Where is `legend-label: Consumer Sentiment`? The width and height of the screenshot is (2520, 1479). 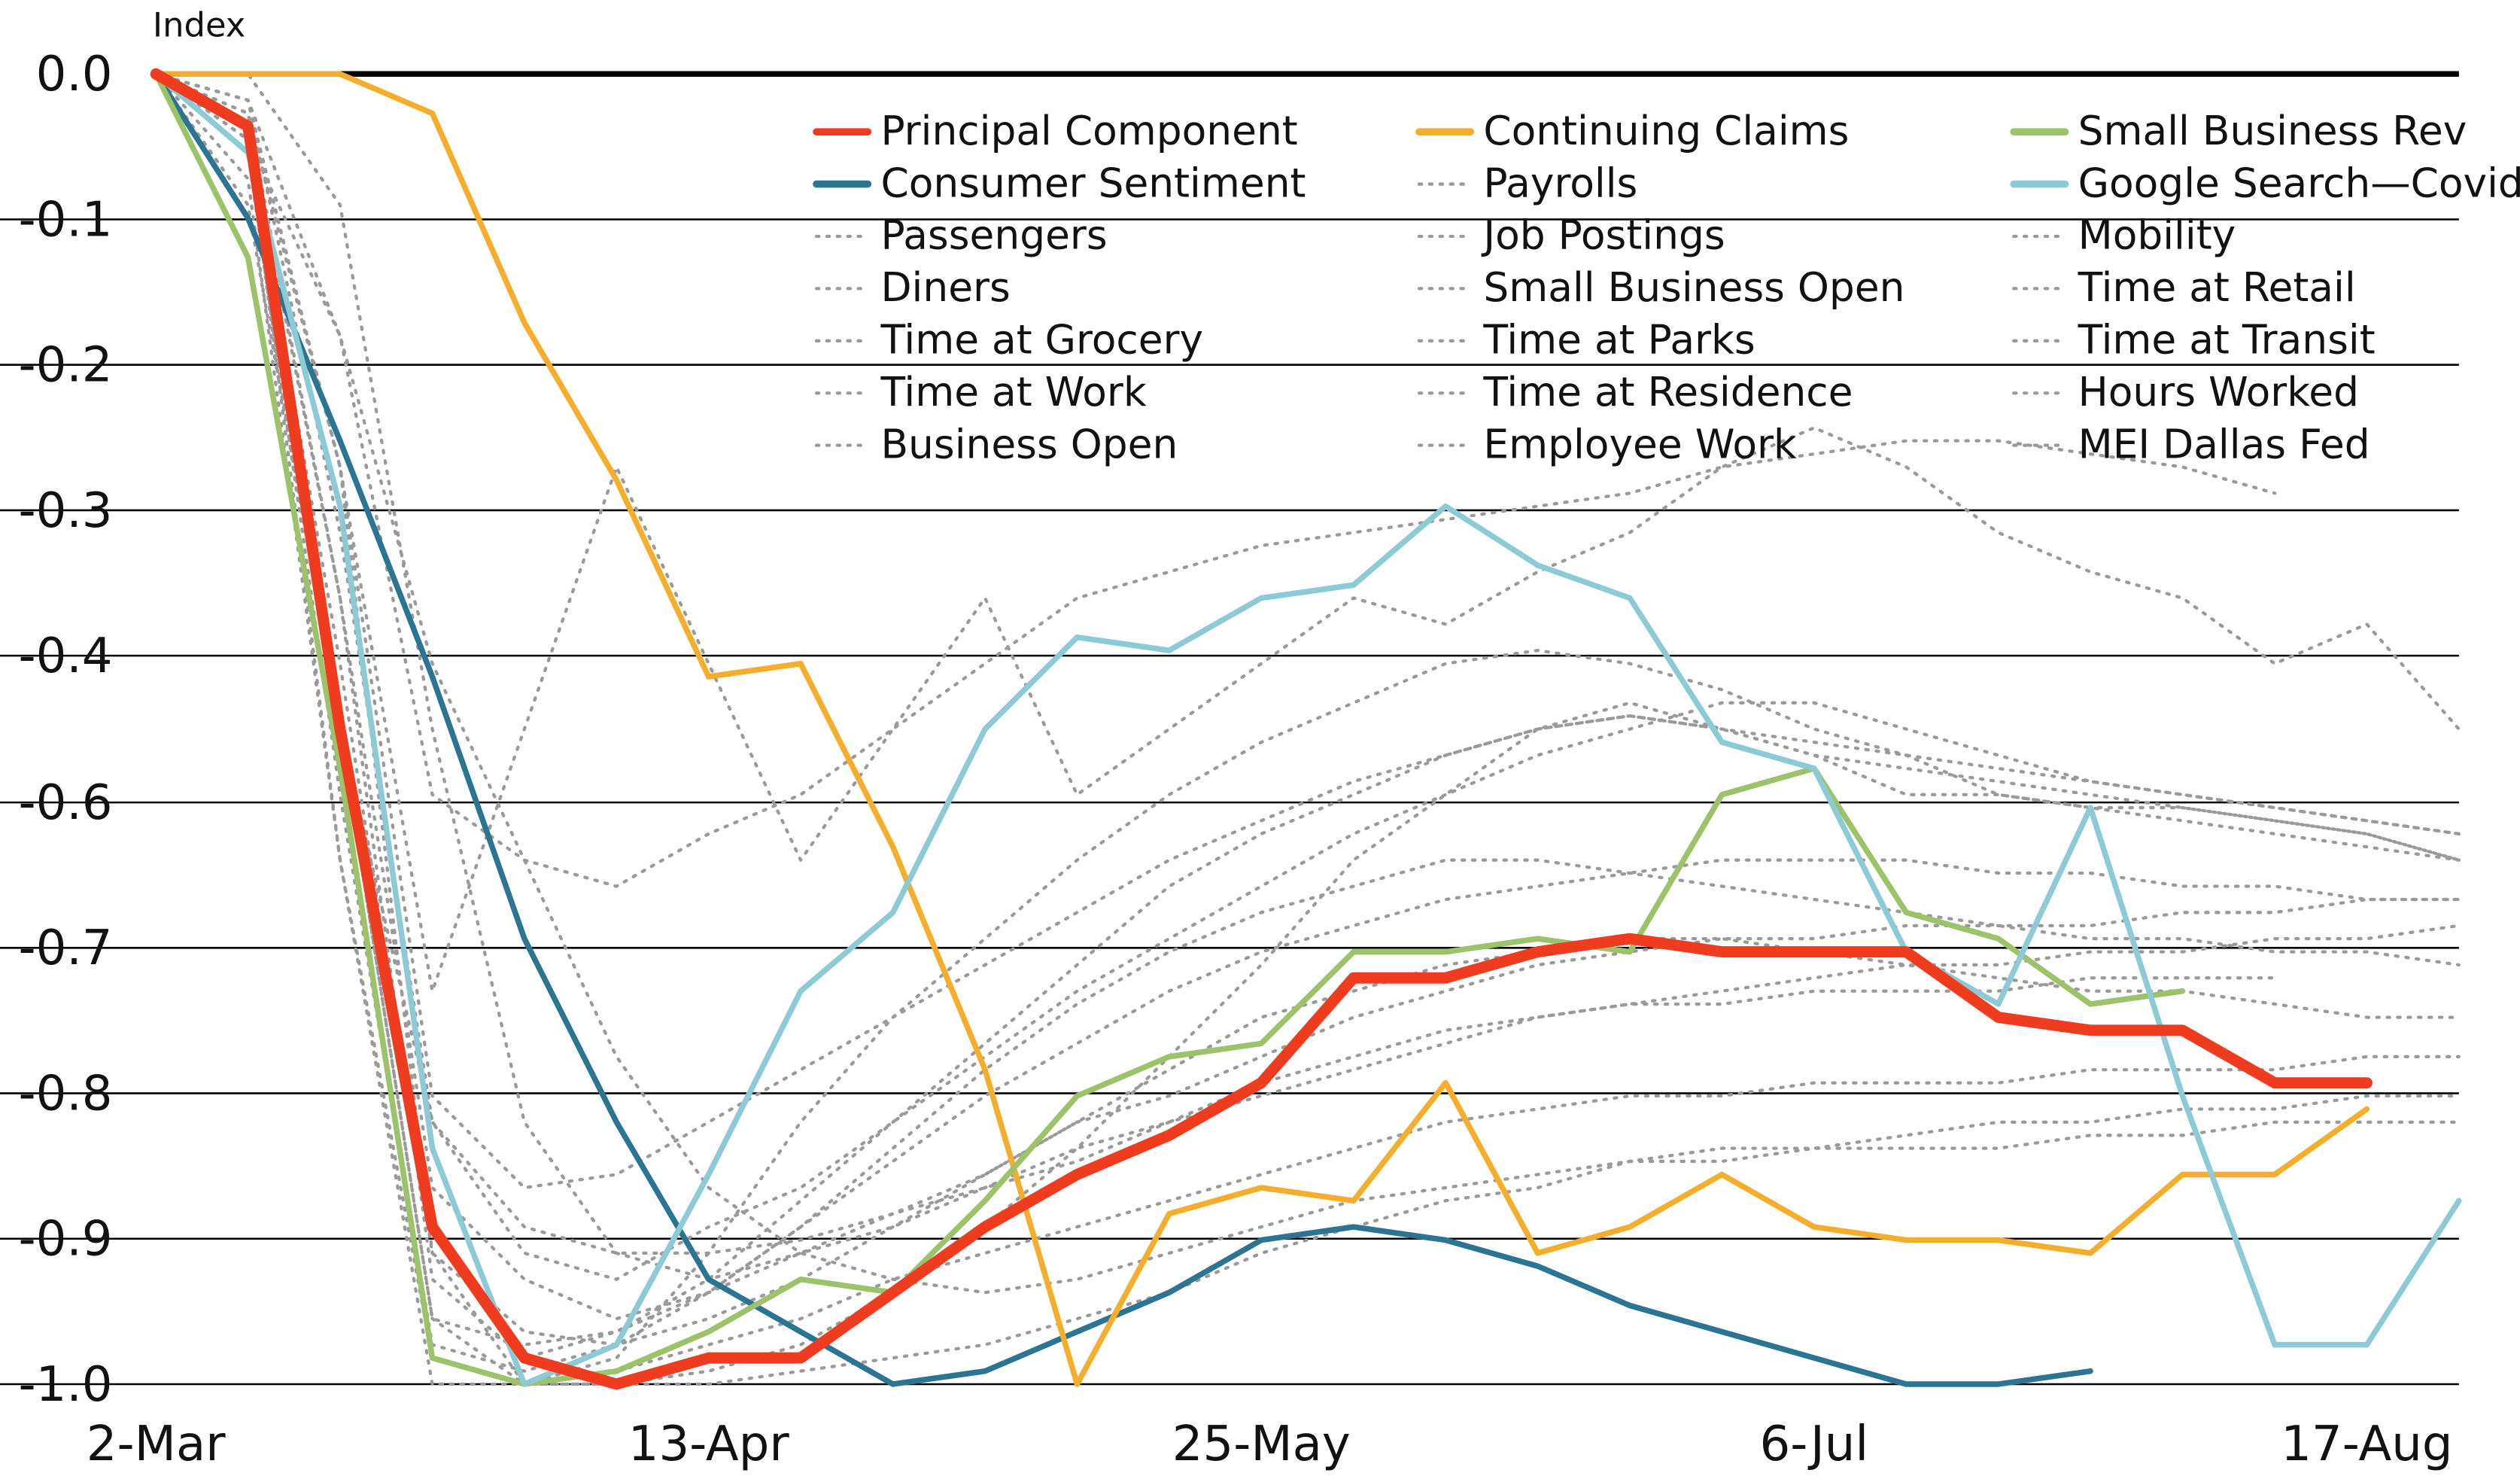 legend-label: Consumer Sentiment is located at coordinates (1093, 182).